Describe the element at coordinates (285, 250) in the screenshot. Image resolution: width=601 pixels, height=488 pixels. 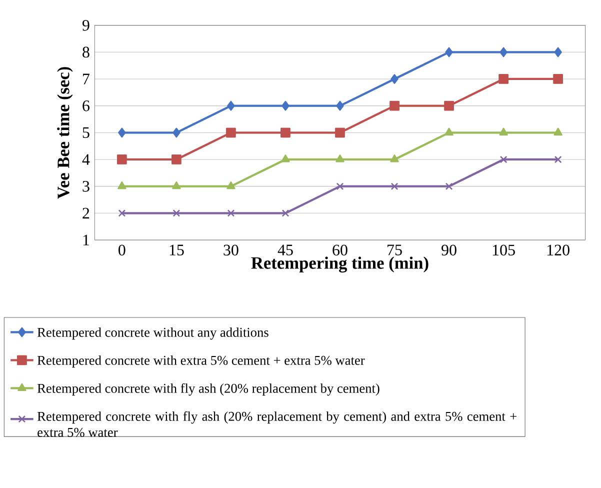
I see `x-tick-label: 45` at that location.